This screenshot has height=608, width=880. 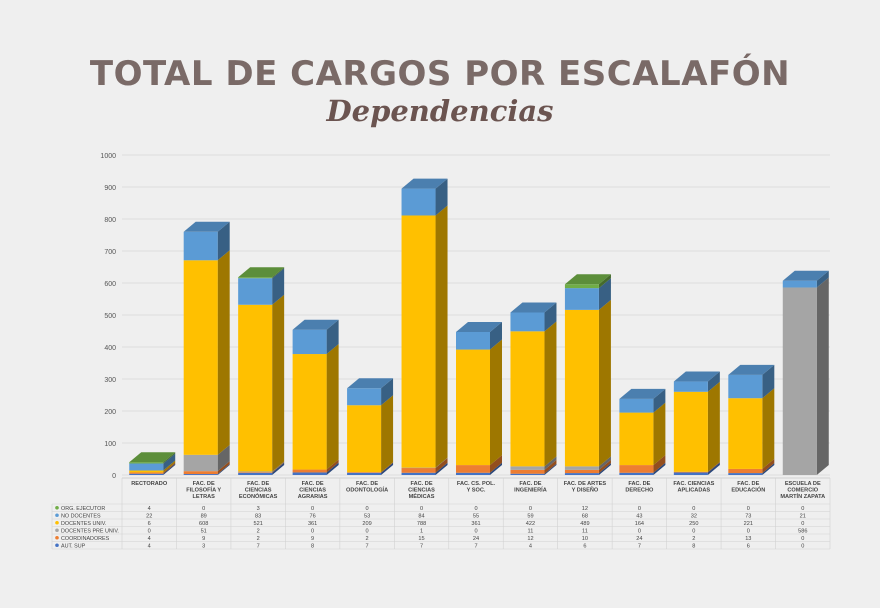 What do you see at coordinates (585, 487) in the screenshot?
I see `x-tick-label: FAC. DE ARTES Y DISEÑO` at bounding box center [585, 487].